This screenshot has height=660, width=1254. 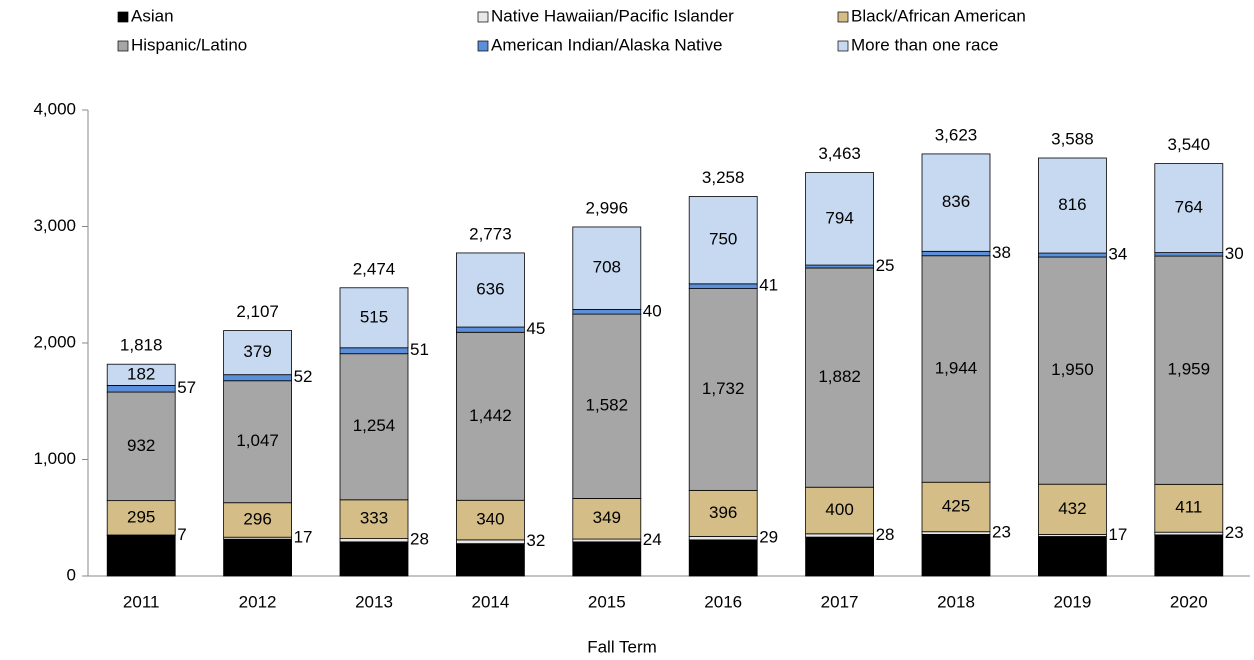 What do you see at coordinates (607, 44) in the screenshot?
I see `legend-label: American Indian/Alaska Native` at bounding box center [607, 44].